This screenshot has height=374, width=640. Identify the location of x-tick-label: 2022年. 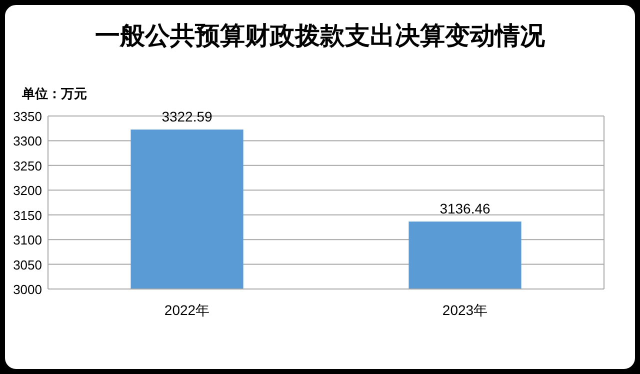
(187, 310).